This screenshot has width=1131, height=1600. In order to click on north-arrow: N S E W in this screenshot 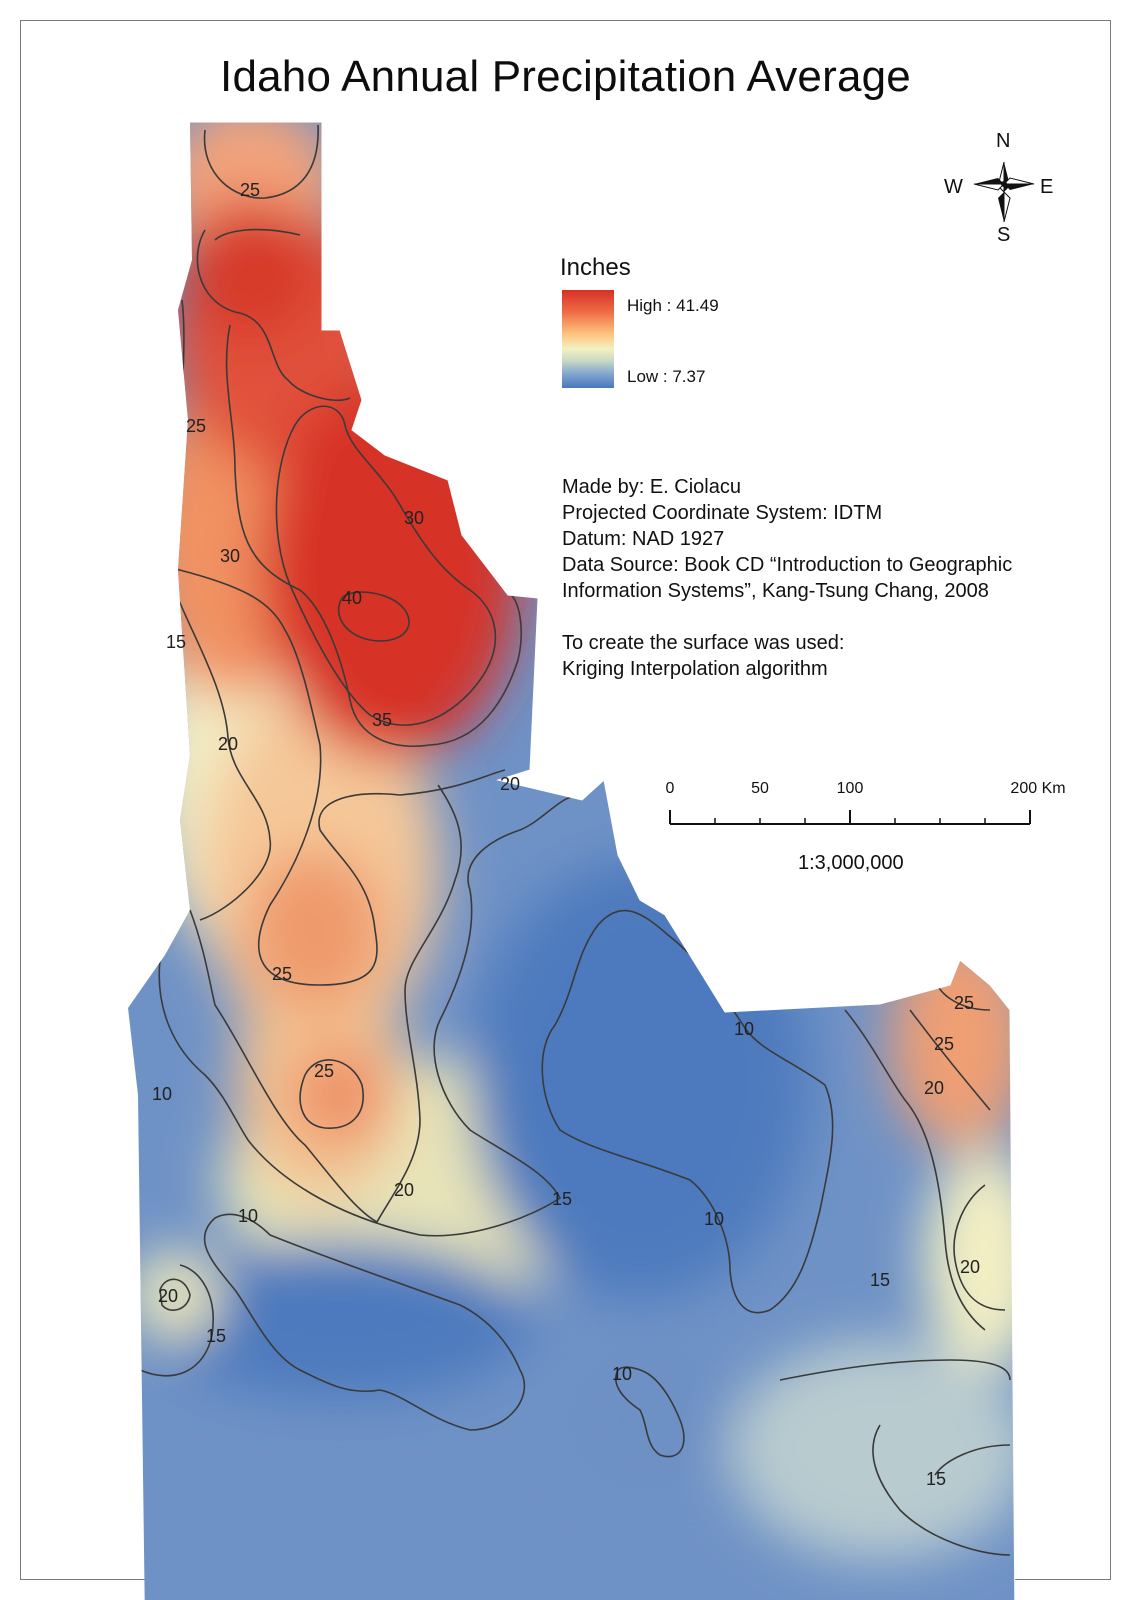, I will do `click(1004, 191)`.